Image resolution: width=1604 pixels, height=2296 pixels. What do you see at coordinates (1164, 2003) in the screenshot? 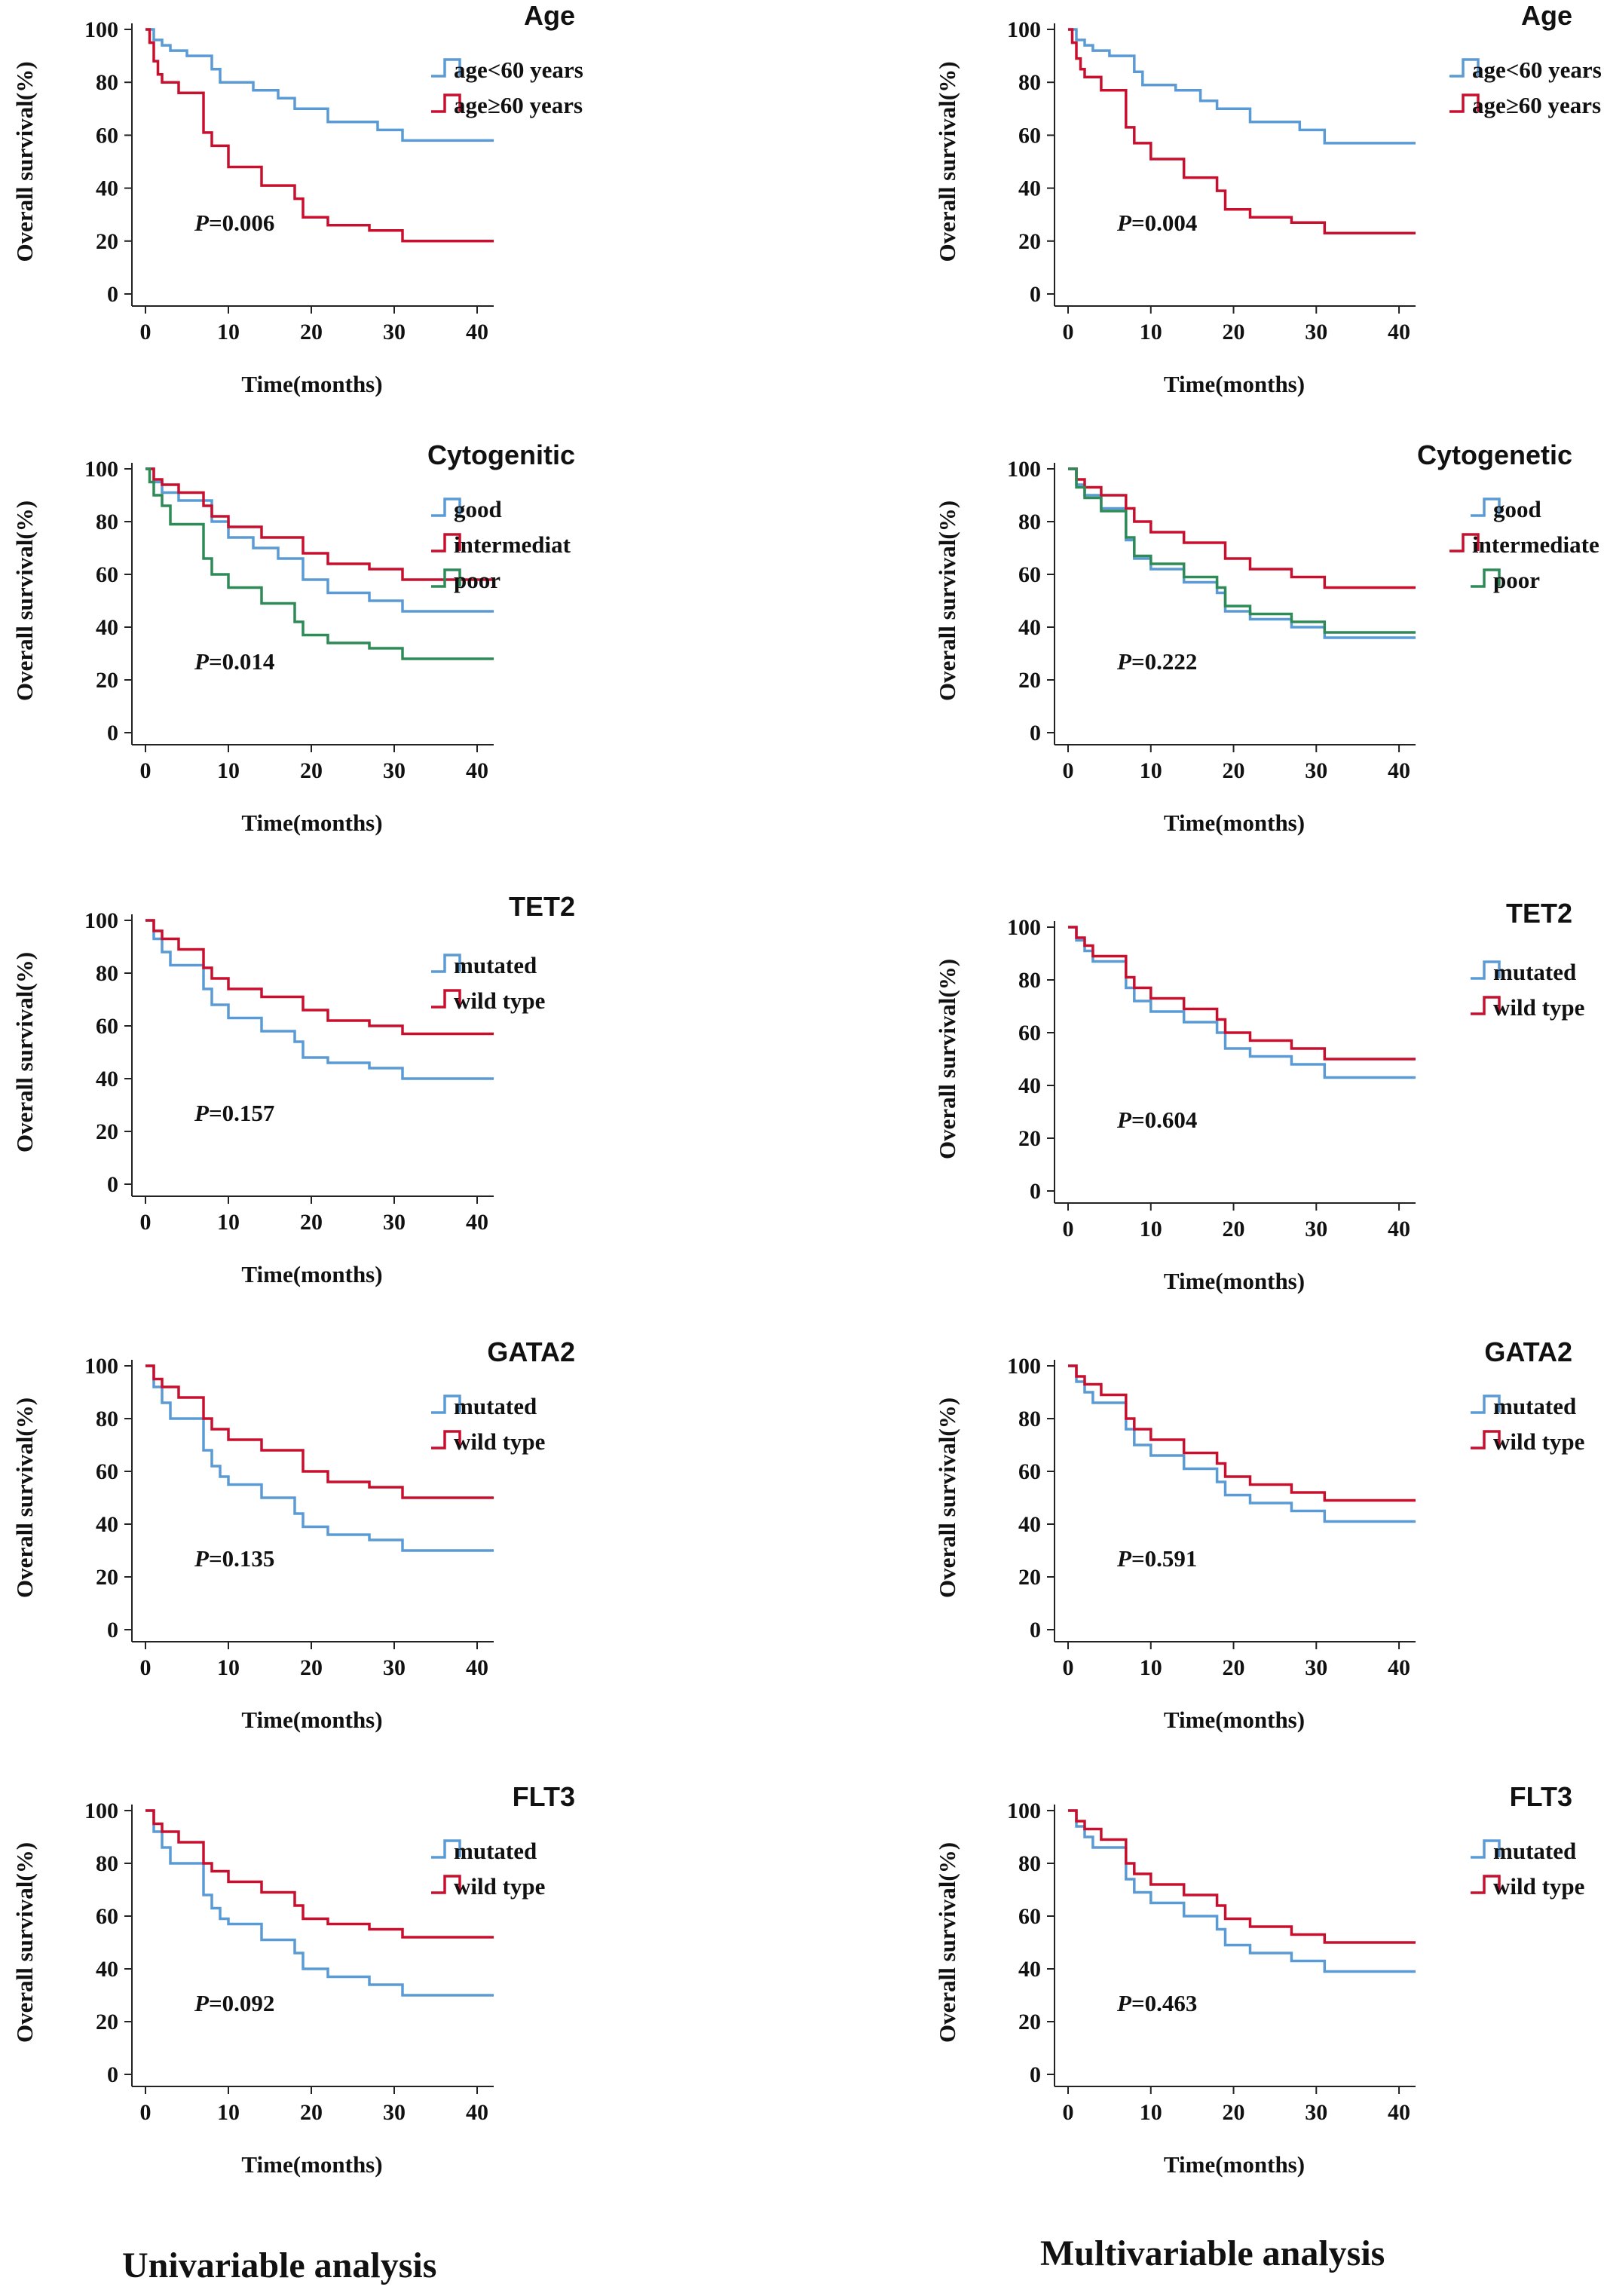
I see `p-value: =0.463` at bounding box center [1164, 2003].